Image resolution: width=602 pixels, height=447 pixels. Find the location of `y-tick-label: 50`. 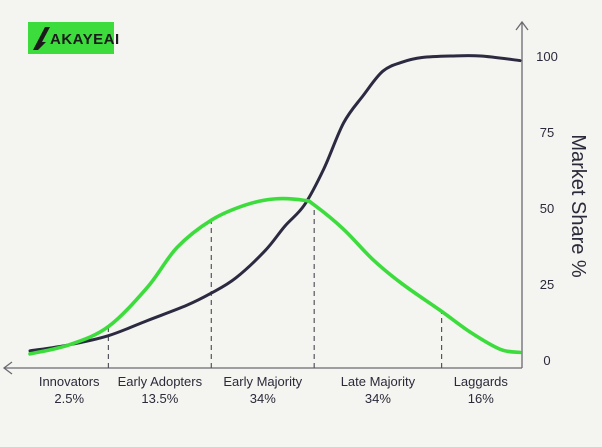

y-tick-label: 50 is located at coordinates (547, 208).